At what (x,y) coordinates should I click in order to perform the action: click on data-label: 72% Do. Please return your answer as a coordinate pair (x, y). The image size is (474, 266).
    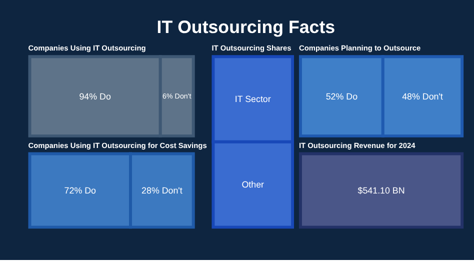
    Looking at the image, I should click on (80, 190).